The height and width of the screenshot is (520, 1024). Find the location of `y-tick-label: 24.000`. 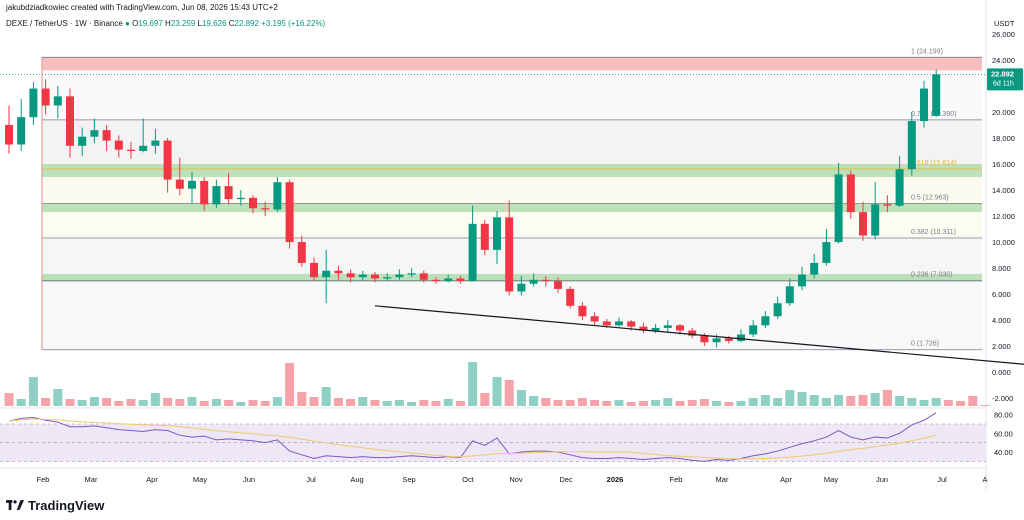

y-tick-label: 24.000 is located at coordinates (1003, 60).